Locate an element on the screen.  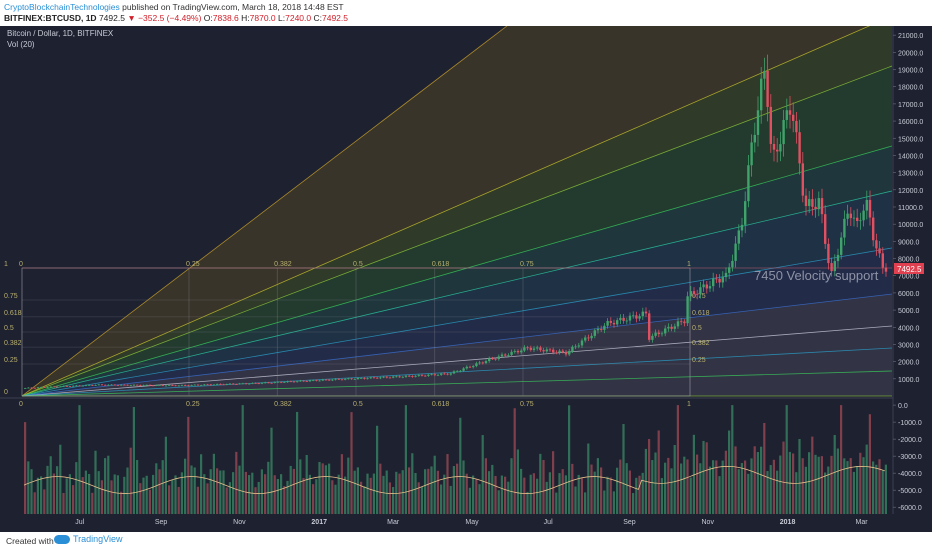
tradingview-label: TradingView is located at coordinates (98, 539).